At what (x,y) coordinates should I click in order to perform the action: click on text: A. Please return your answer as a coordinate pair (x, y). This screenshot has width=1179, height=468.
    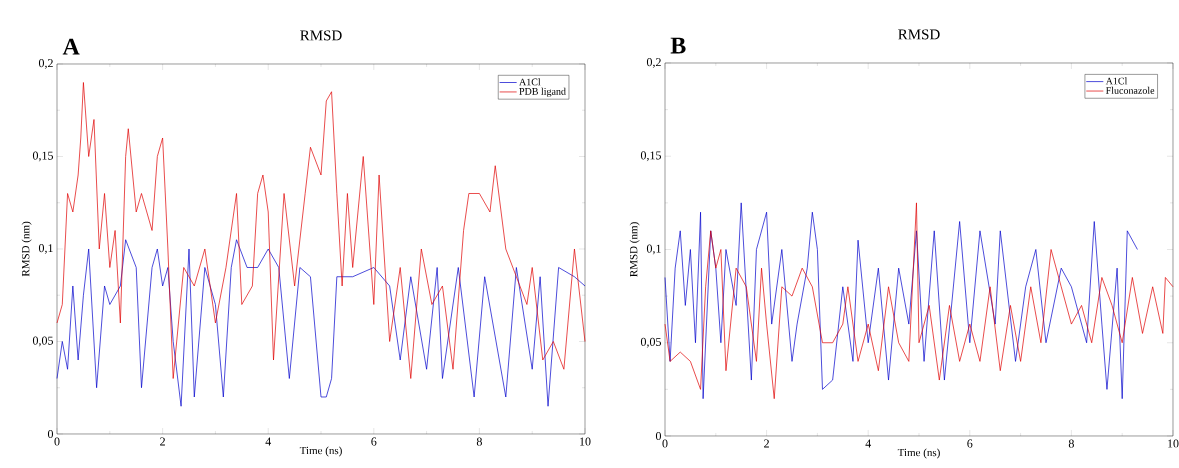
    Looking at the image, I should click on (71, 46).